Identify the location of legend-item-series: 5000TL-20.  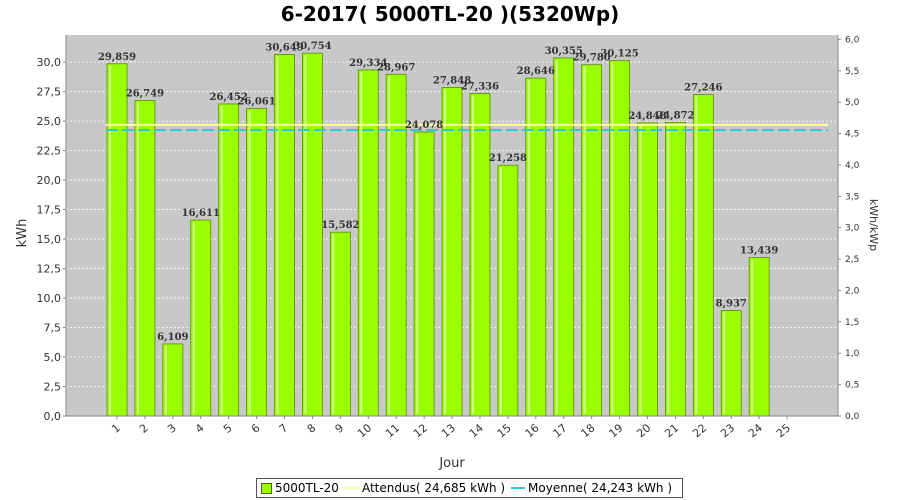
(300, 488).